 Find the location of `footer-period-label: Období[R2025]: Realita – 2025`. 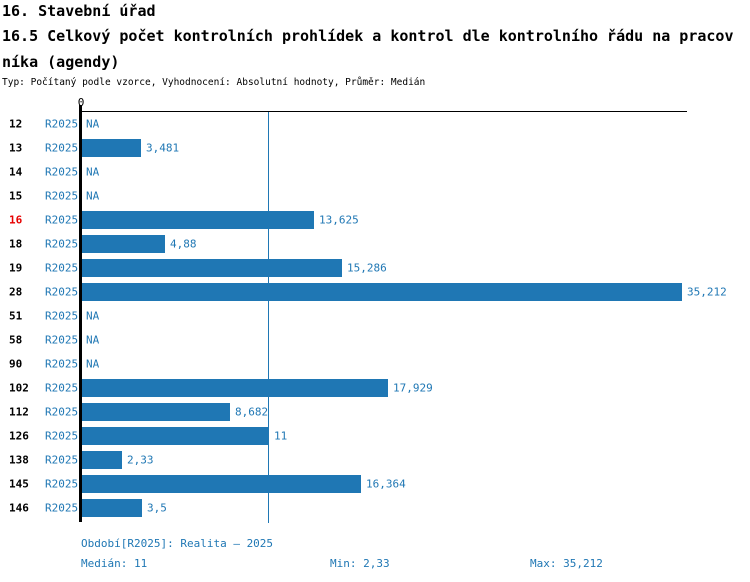

footer-period-label: Období[R2025]: Realita – 2025 is located at coordinates (177, 543).